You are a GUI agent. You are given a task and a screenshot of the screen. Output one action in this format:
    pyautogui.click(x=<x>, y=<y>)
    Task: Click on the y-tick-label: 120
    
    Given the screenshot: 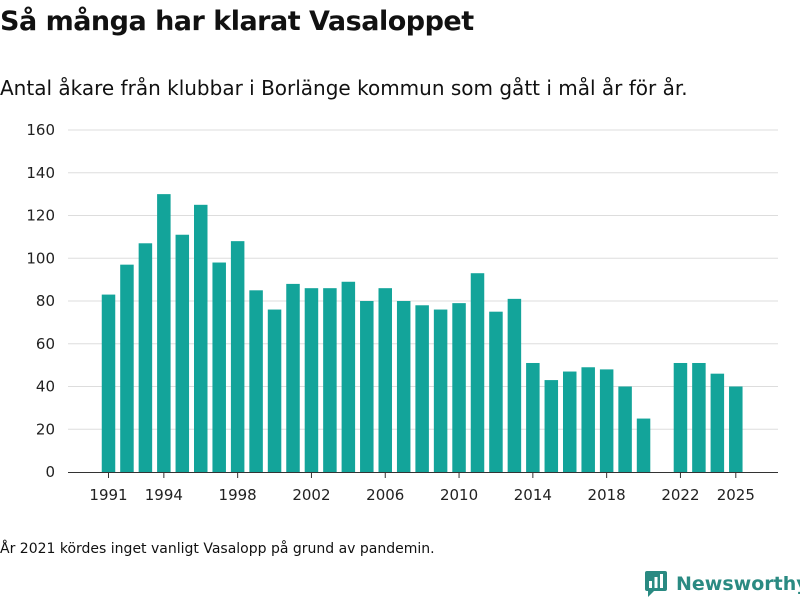 What is the action you would take?
    pyautogui.click(x=40, y=216)
    